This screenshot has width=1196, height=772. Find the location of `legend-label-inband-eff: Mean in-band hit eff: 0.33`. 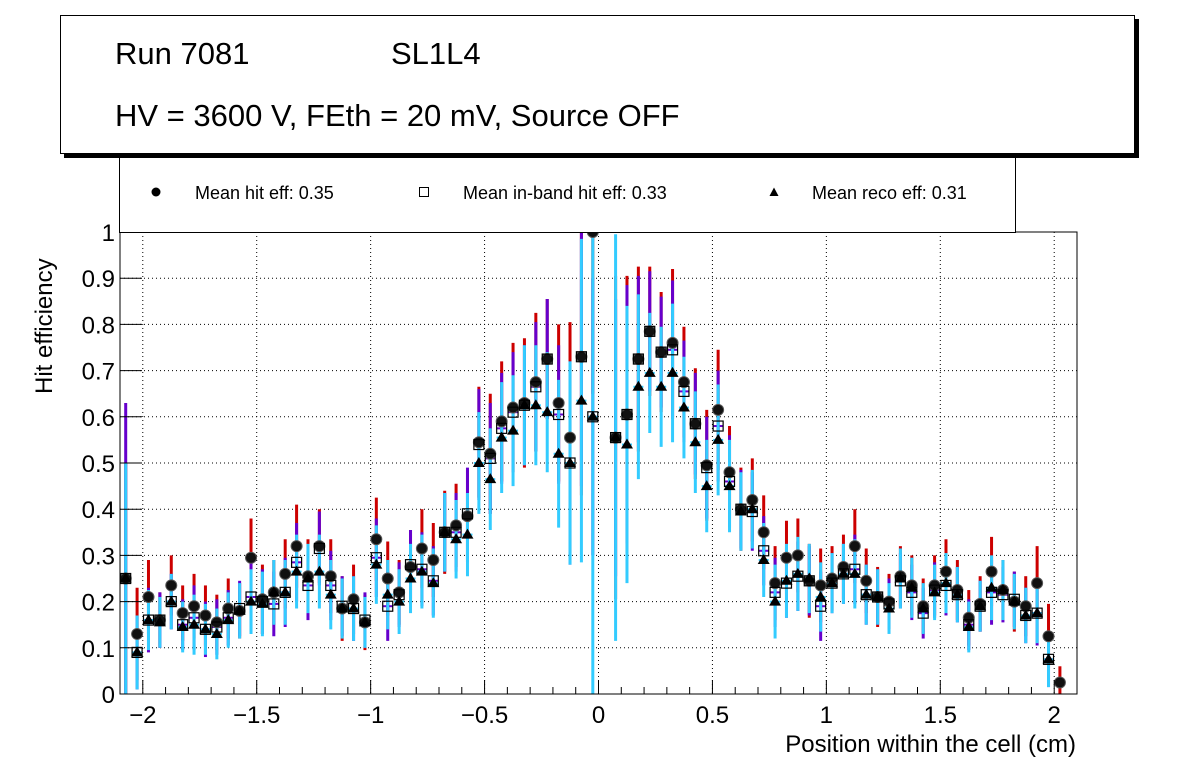

legend-label-inband-eff: Mean in-band hit eff: 0.33 is located at coordinates (565, 193).